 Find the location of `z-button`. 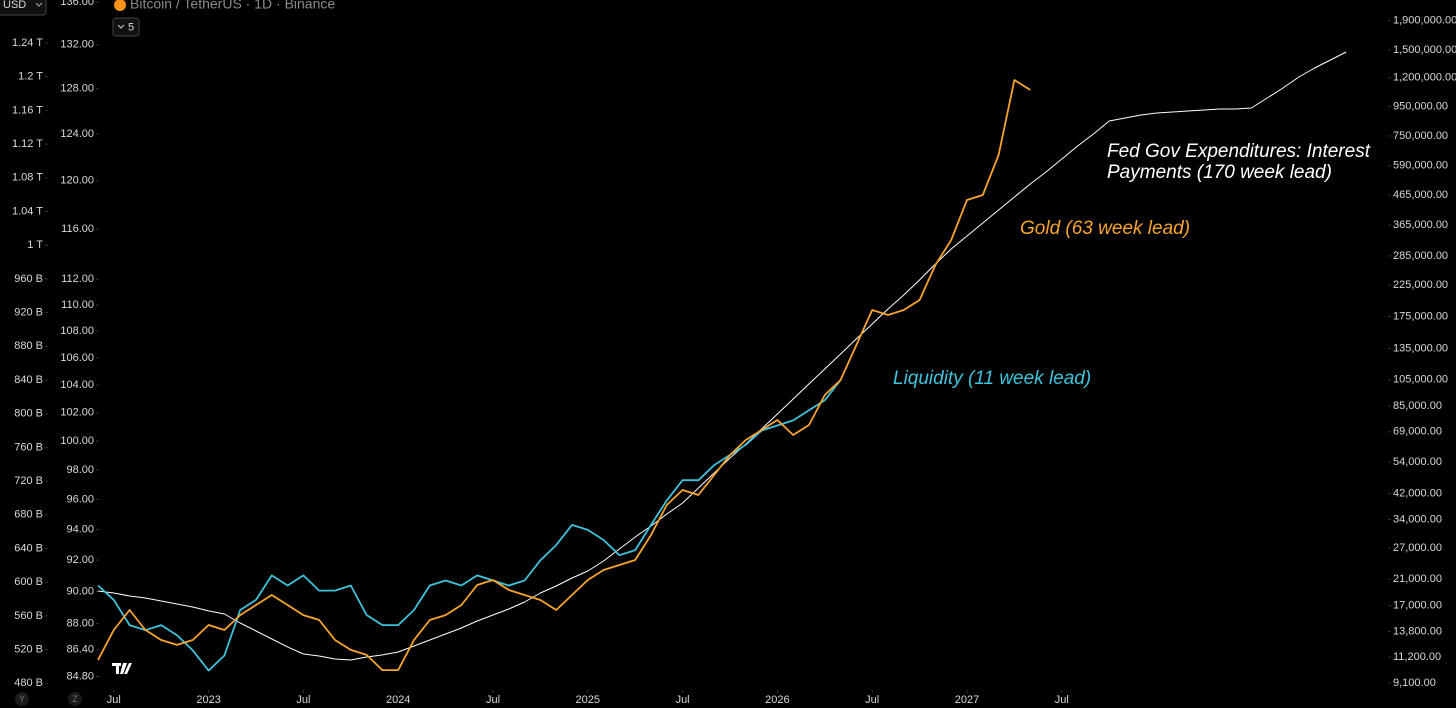

z-button is located at coordinates (75, 699).